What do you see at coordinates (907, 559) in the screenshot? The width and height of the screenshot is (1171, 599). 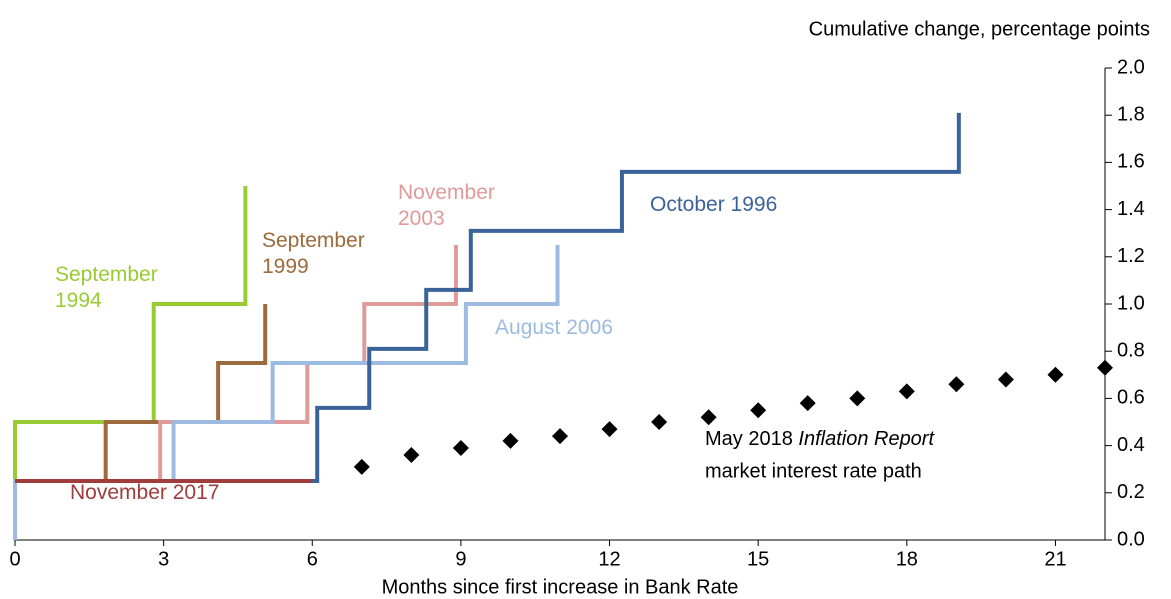 I see `x-tick-label: 18` at bounding box center [907, 559].